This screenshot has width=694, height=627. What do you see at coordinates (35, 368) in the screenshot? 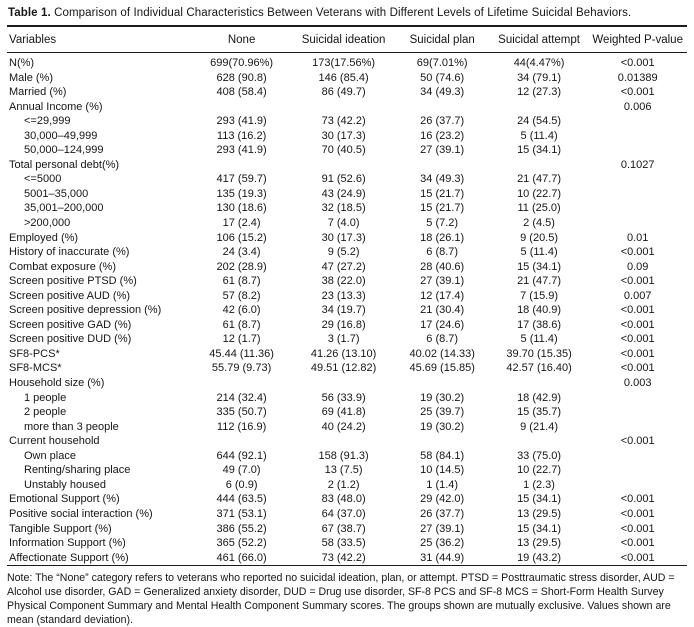
I see `row-variable-label: SF8-MCS*` at bounding box center [35, 368].